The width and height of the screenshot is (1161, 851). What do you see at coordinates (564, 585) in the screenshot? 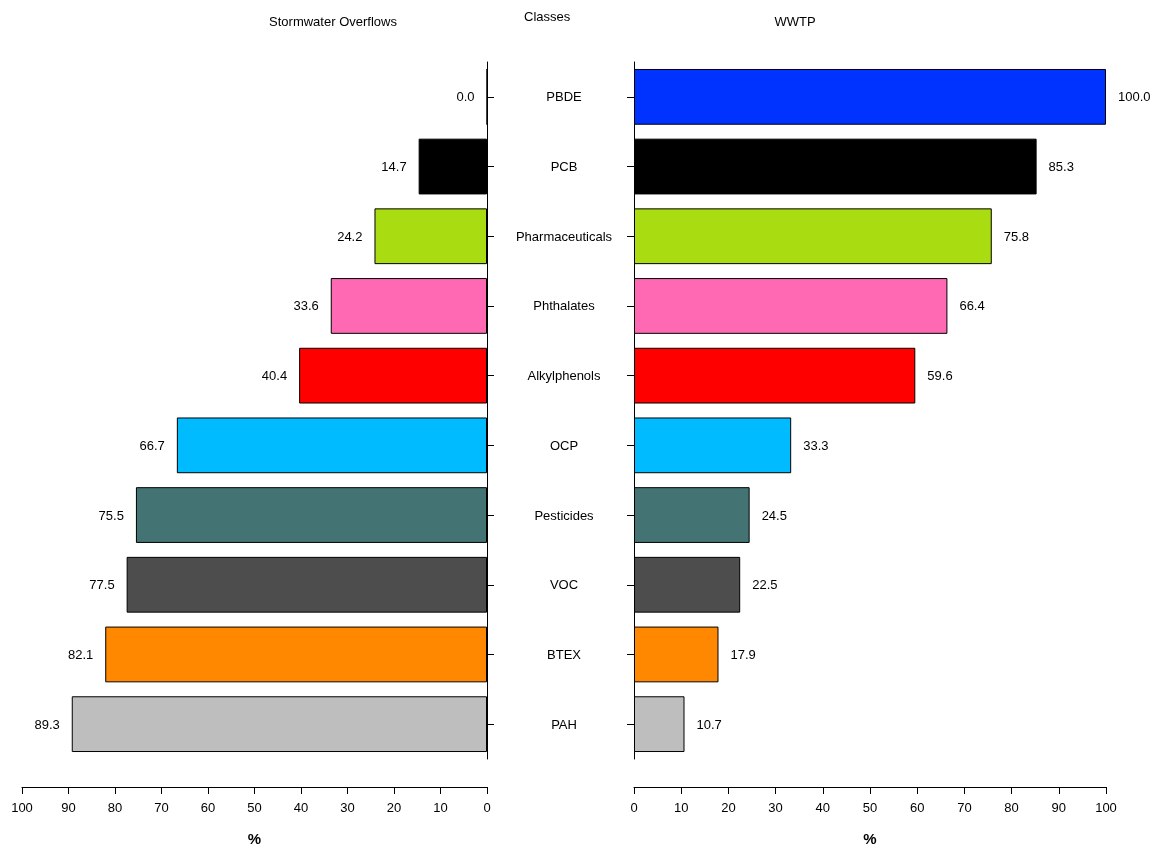
I see `y-tick-label: VOC` at bounding box center [564, 585].